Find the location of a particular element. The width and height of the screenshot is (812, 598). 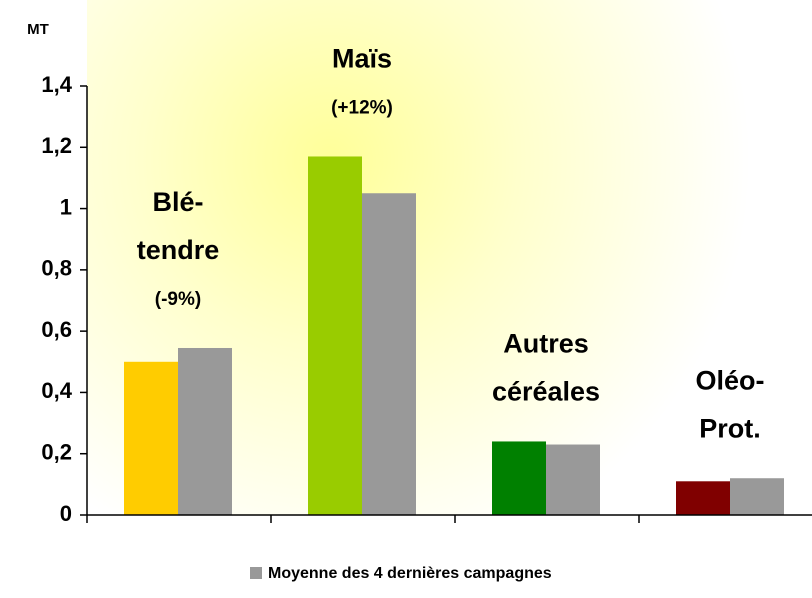

category-label: Blé- is located at coordinates (177, 202).